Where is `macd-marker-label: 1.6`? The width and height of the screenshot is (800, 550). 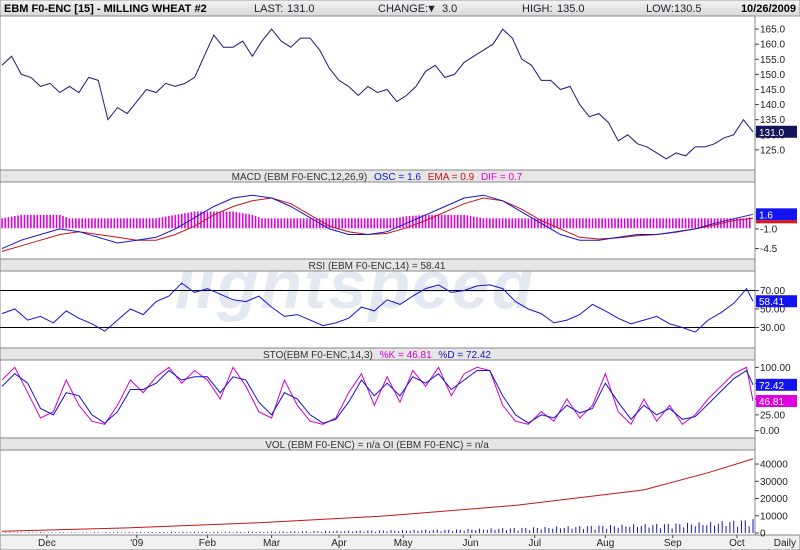
macd-marker-label: 1.6 is located at coordinates (766, 215).